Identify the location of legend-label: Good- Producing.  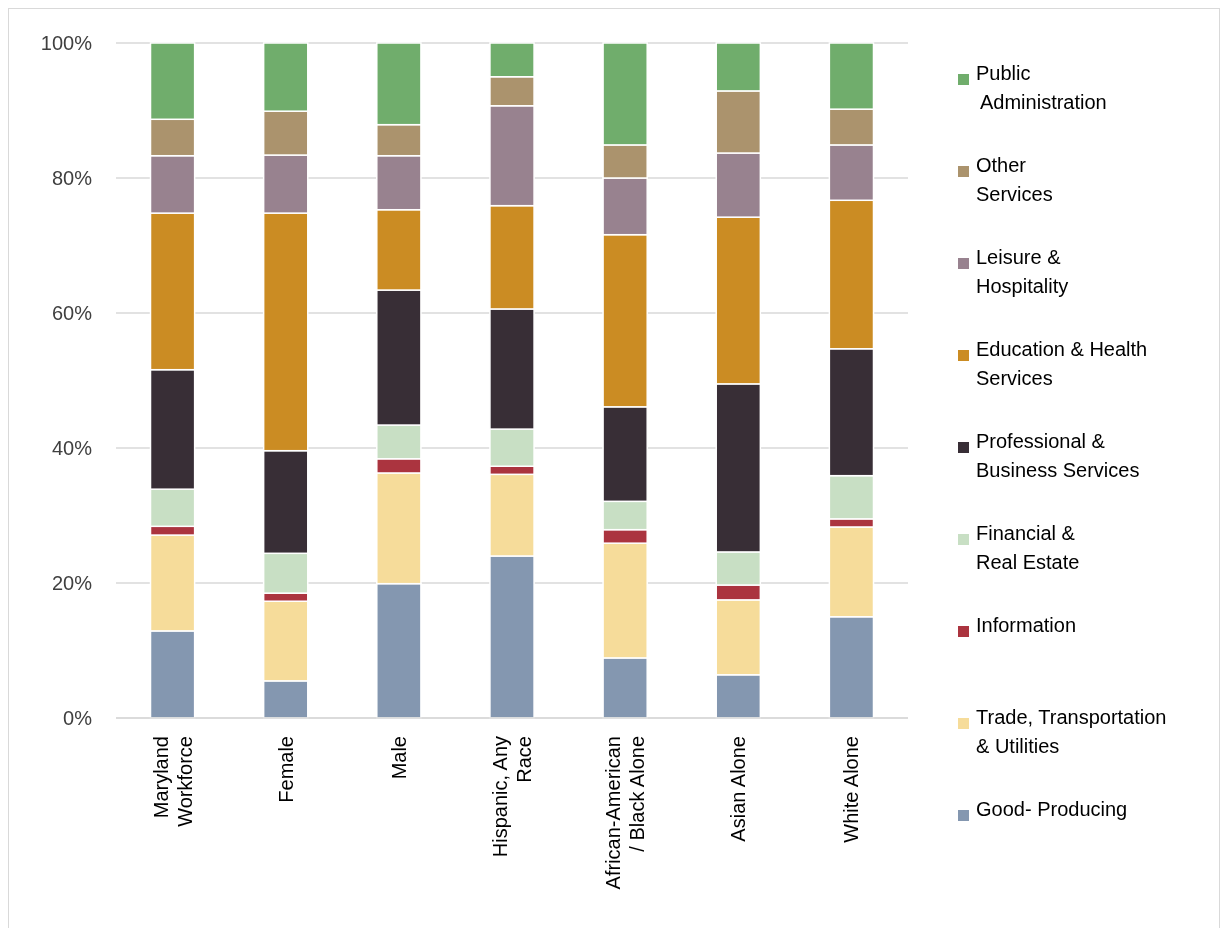
(1052, 809).